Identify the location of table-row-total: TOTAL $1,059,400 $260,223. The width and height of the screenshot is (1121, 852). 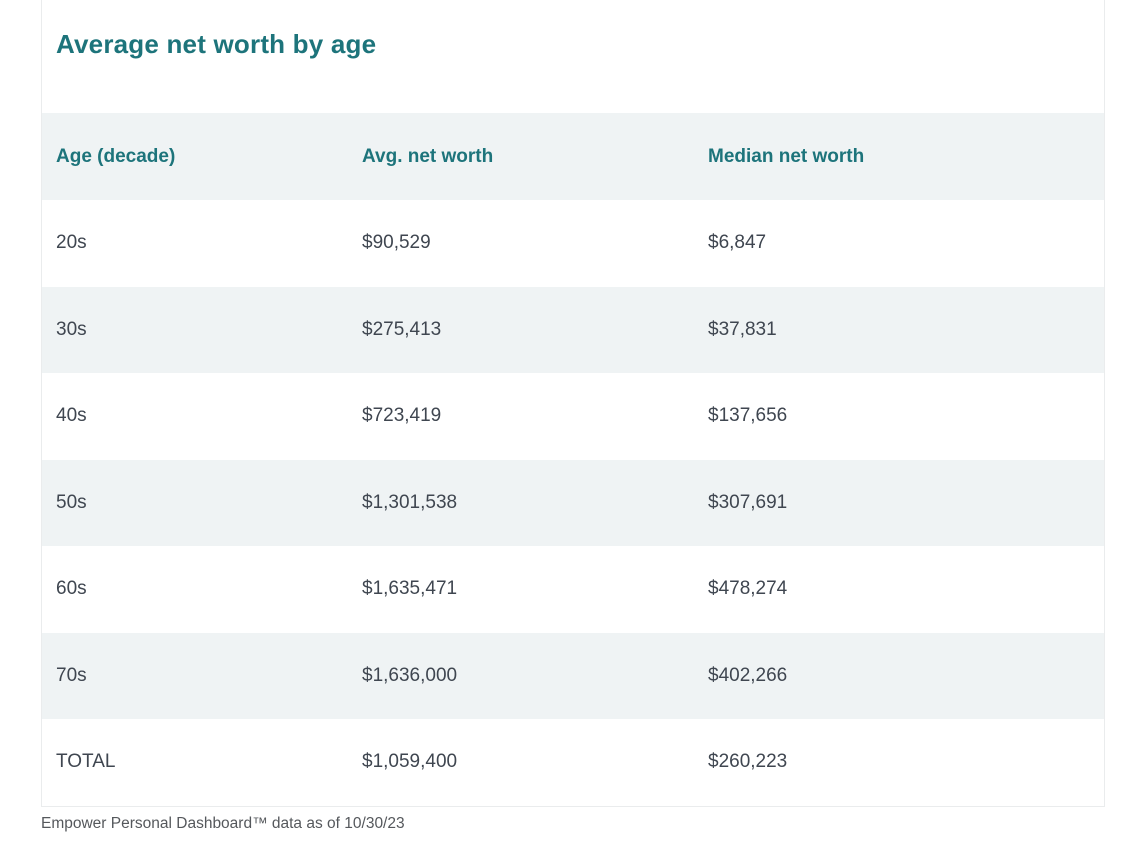
(573, 762).